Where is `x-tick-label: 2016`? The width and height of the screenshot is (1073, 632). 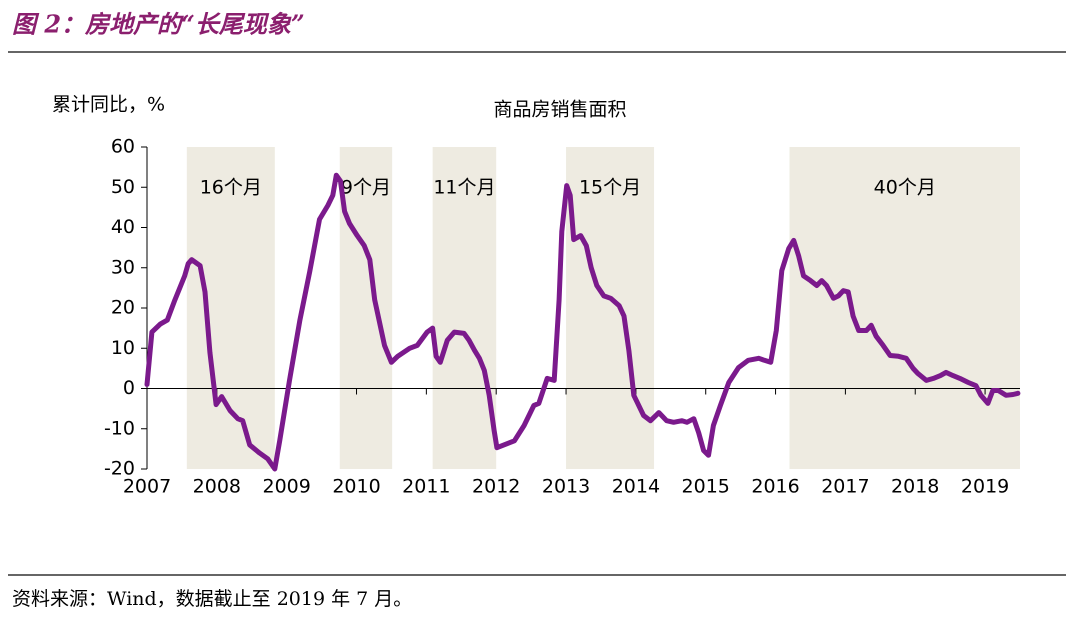
x-tick-label: 2016 is located at coordinates (775, 487).